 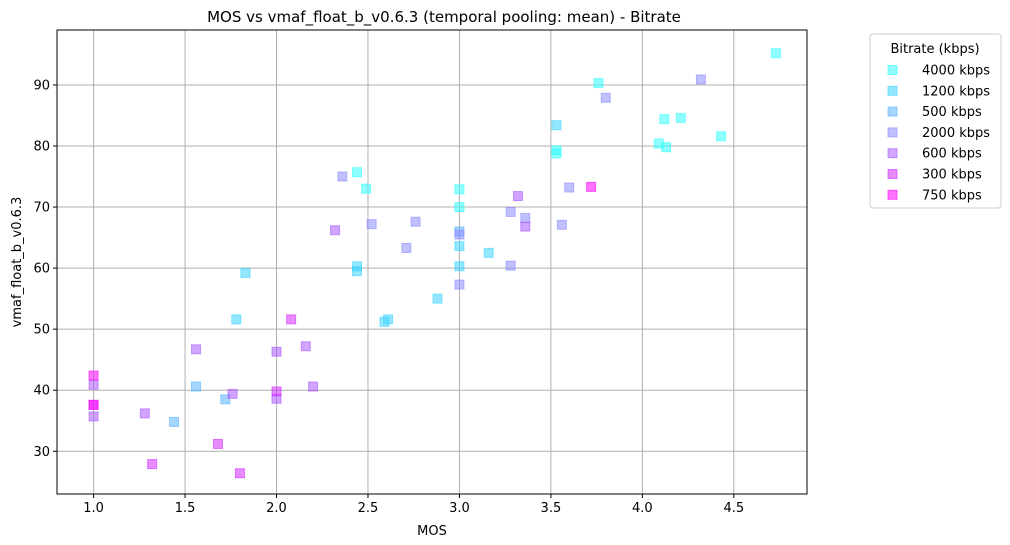 I want to click on legend-item: 750 kbps, so click(x=934, y=195).